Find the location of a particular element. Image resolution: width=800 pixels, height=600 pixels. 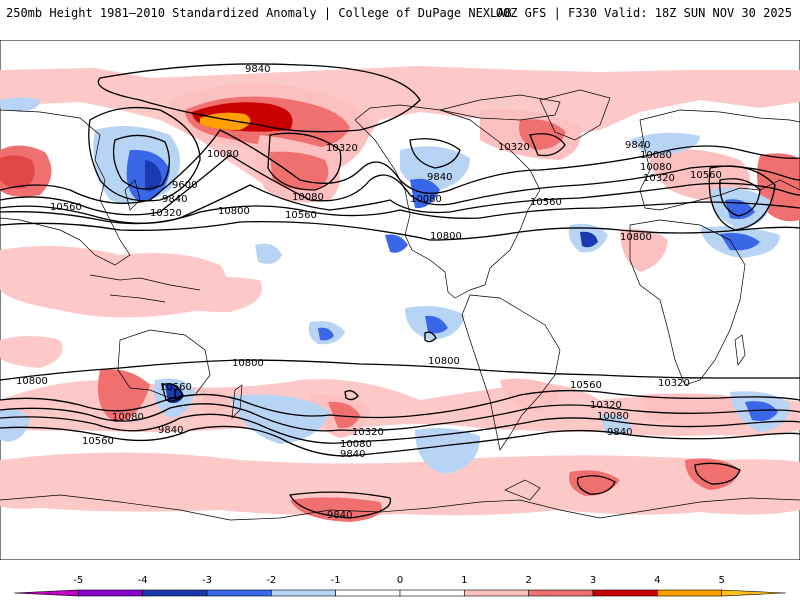

colorbar-tick-label: -1 is located at coordinates (336, 580).